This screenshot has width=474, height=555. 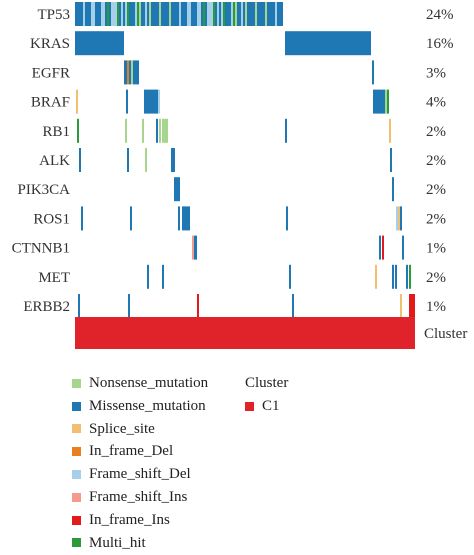 I want to click on cluster-track-label: Cluster, so click(x=445, y=334).